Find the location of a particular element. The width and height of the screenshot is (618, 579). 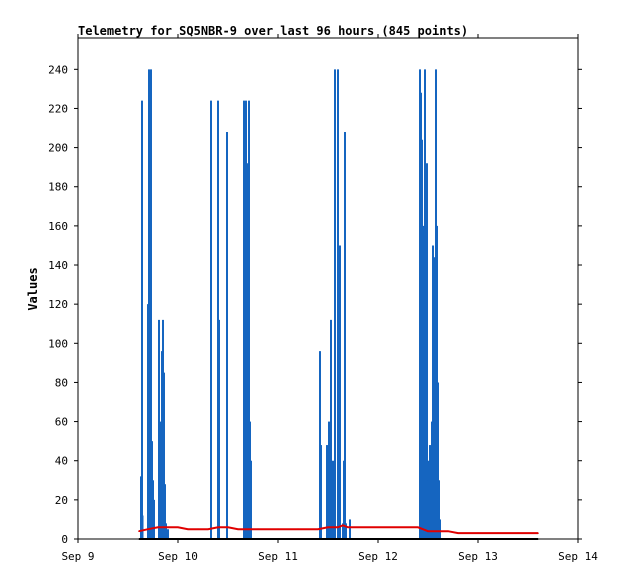

x-tick-label: Sep 12 is located at coordinates (378, 556).